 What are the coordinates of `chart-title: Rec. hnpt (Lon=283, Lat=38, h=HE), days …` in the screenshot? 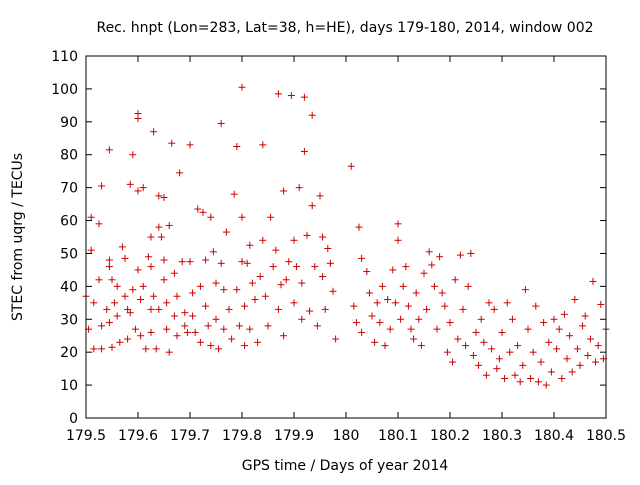 It's located at (344, 28).